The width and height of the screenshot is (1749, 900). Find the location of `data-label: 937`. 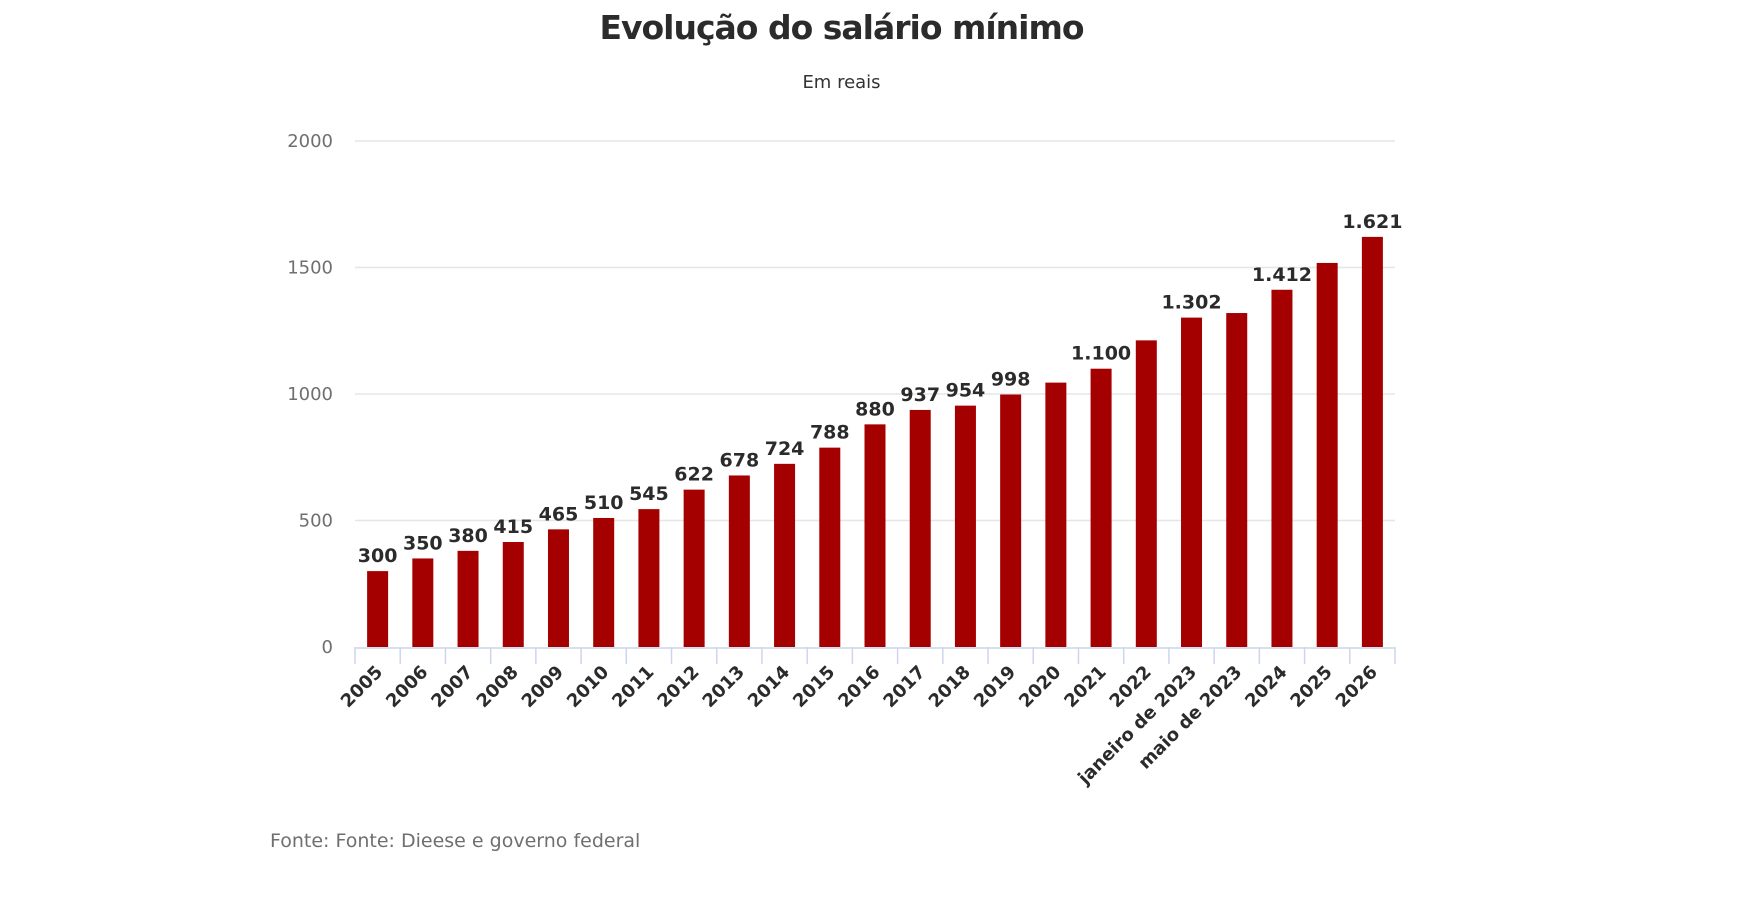

data-label: 937 is located at coordinates (920, 395).